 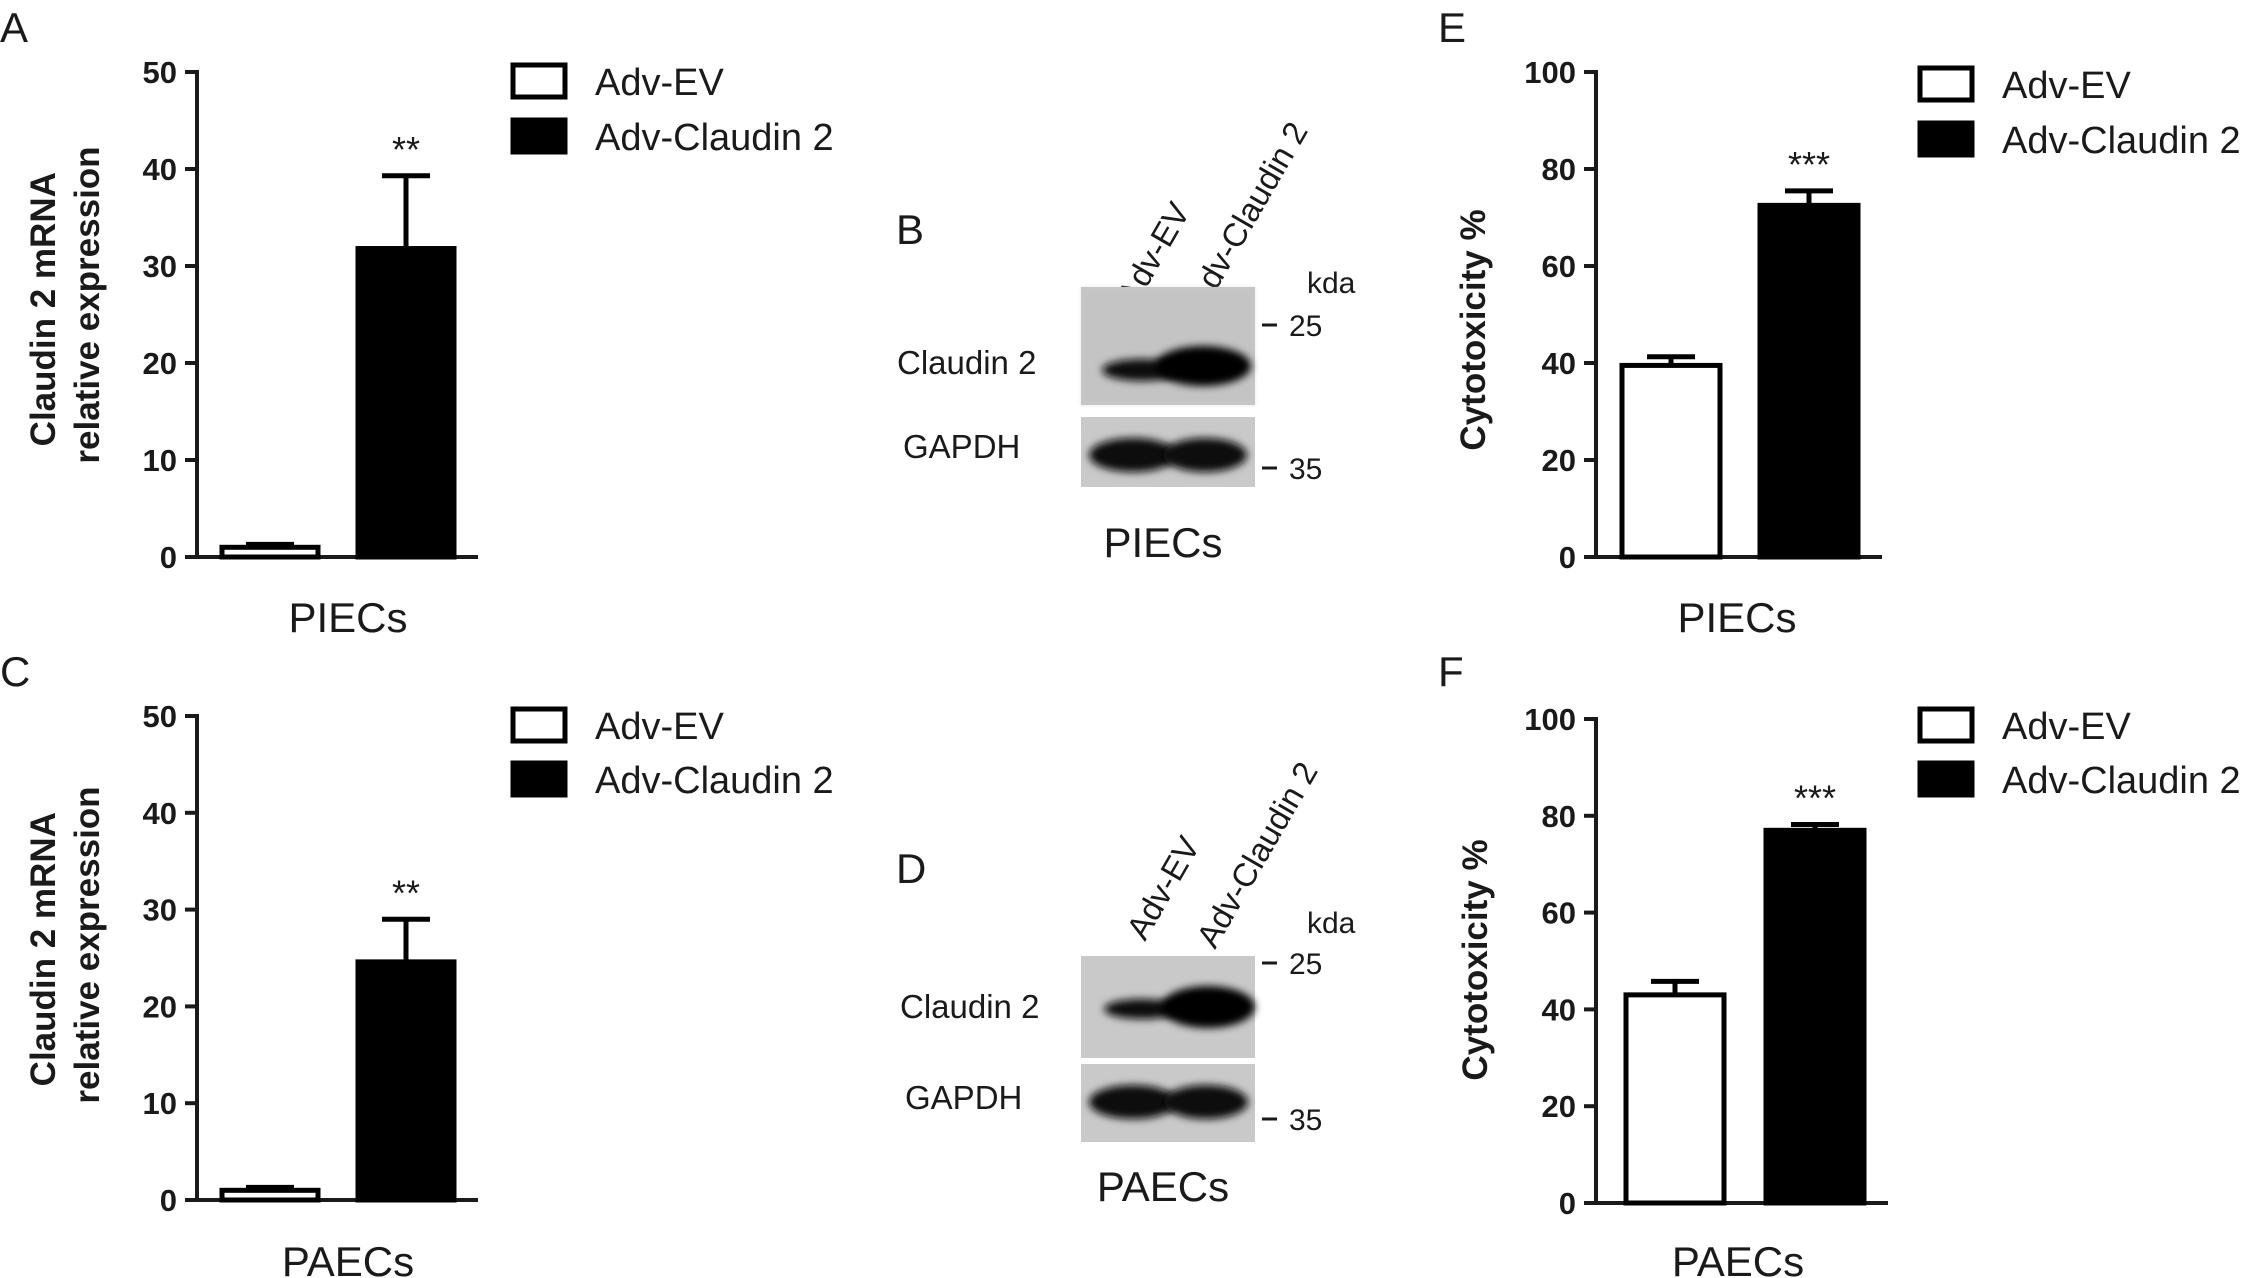 I want to click on blot-cell-type: PIECs, so click(x=1162, y=542).